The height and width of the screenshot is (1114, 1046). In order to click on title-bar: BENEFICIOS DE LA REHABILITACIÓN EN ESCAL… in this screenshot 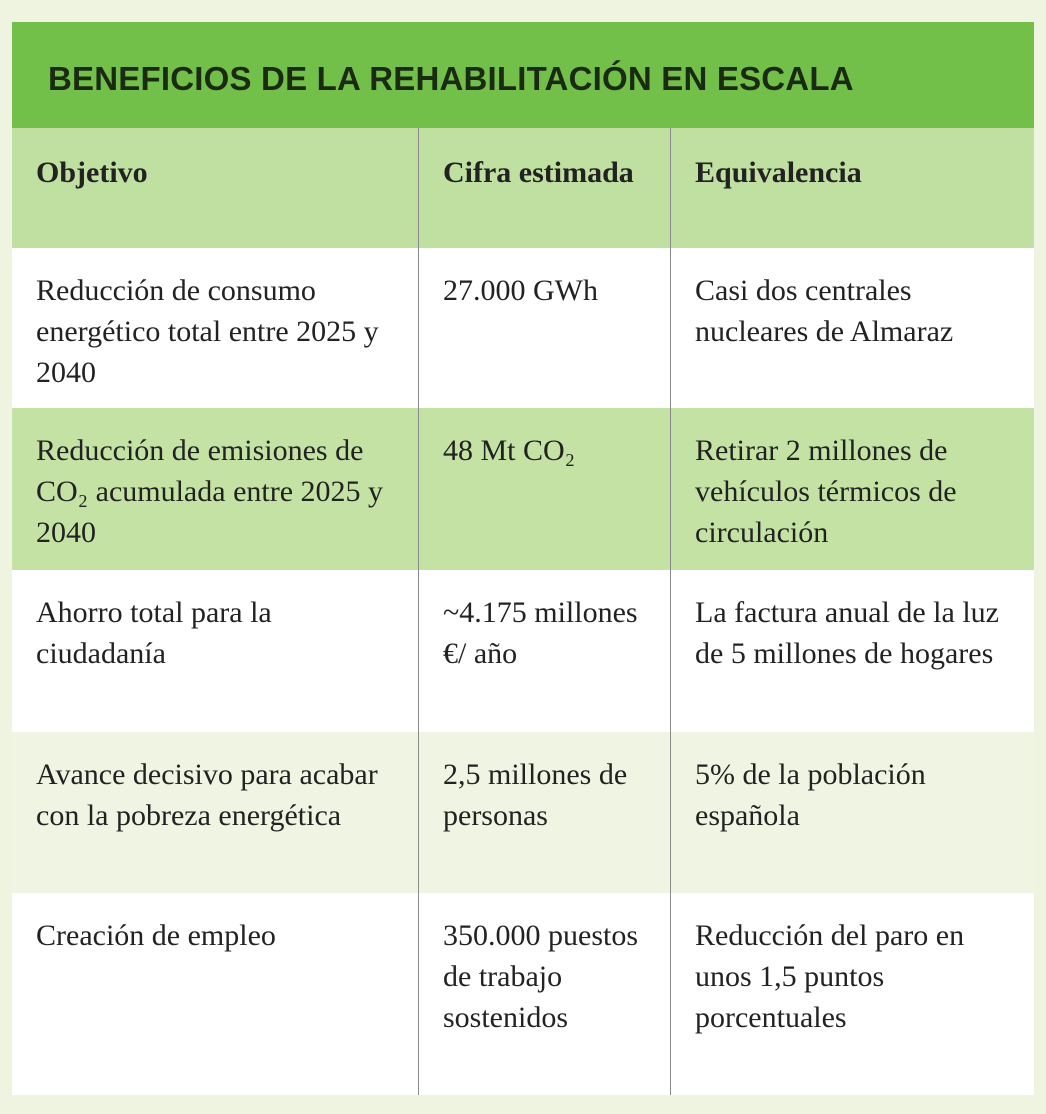, I will do `click(523, 75)`.